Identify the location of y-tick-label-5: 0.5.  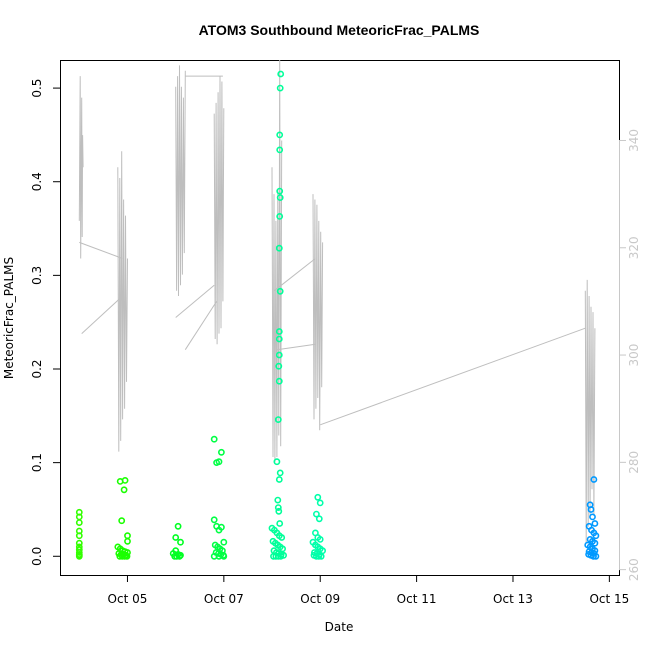
(37, 88).